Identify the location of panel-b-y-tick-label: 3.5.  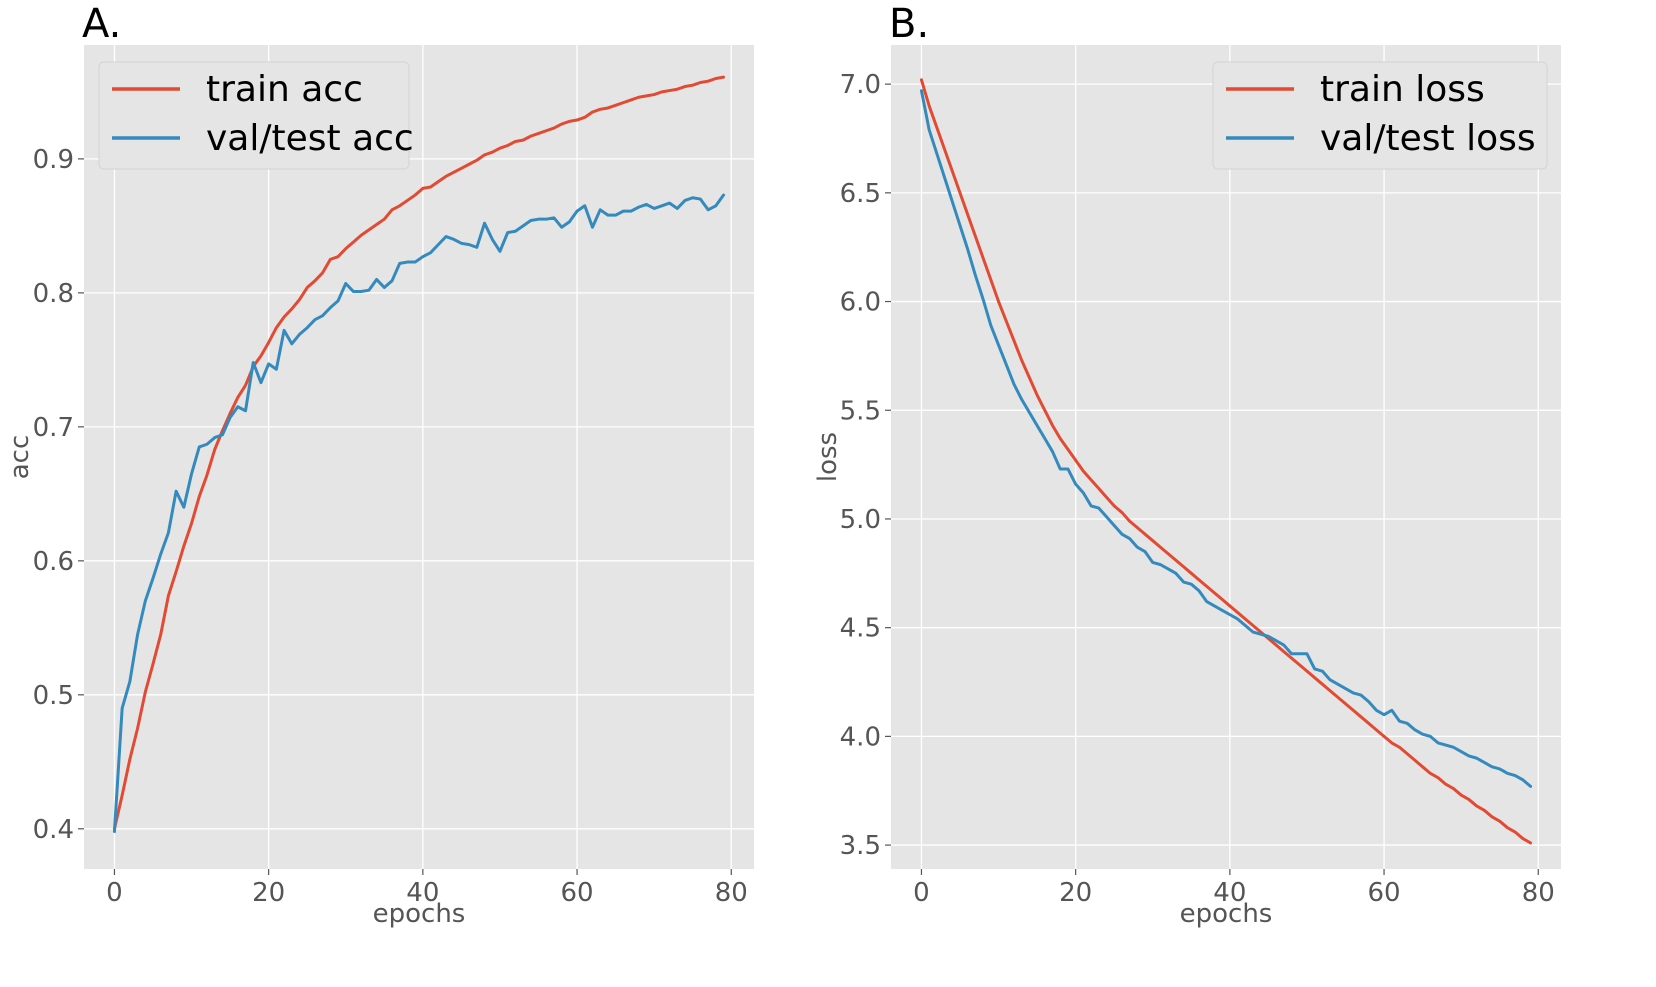
(860, 846).